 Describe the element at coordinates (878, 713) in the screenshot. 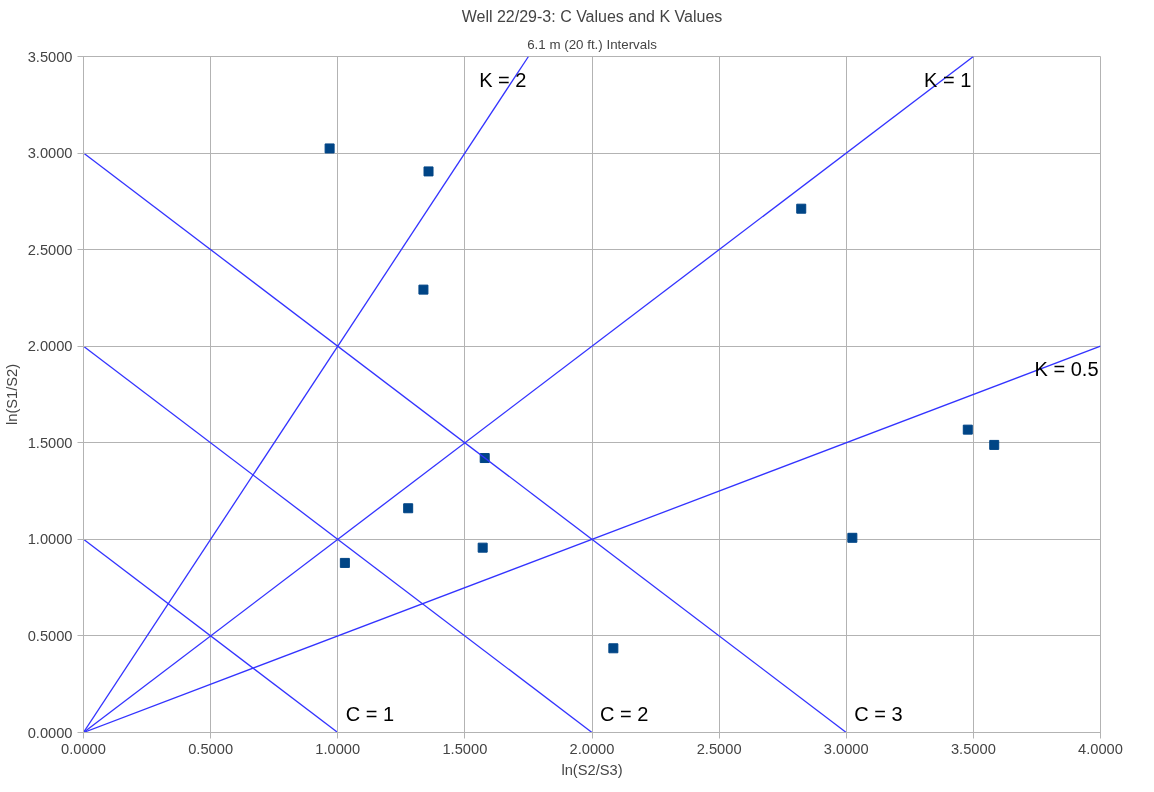

I see `series-label: C = 3` at that location.